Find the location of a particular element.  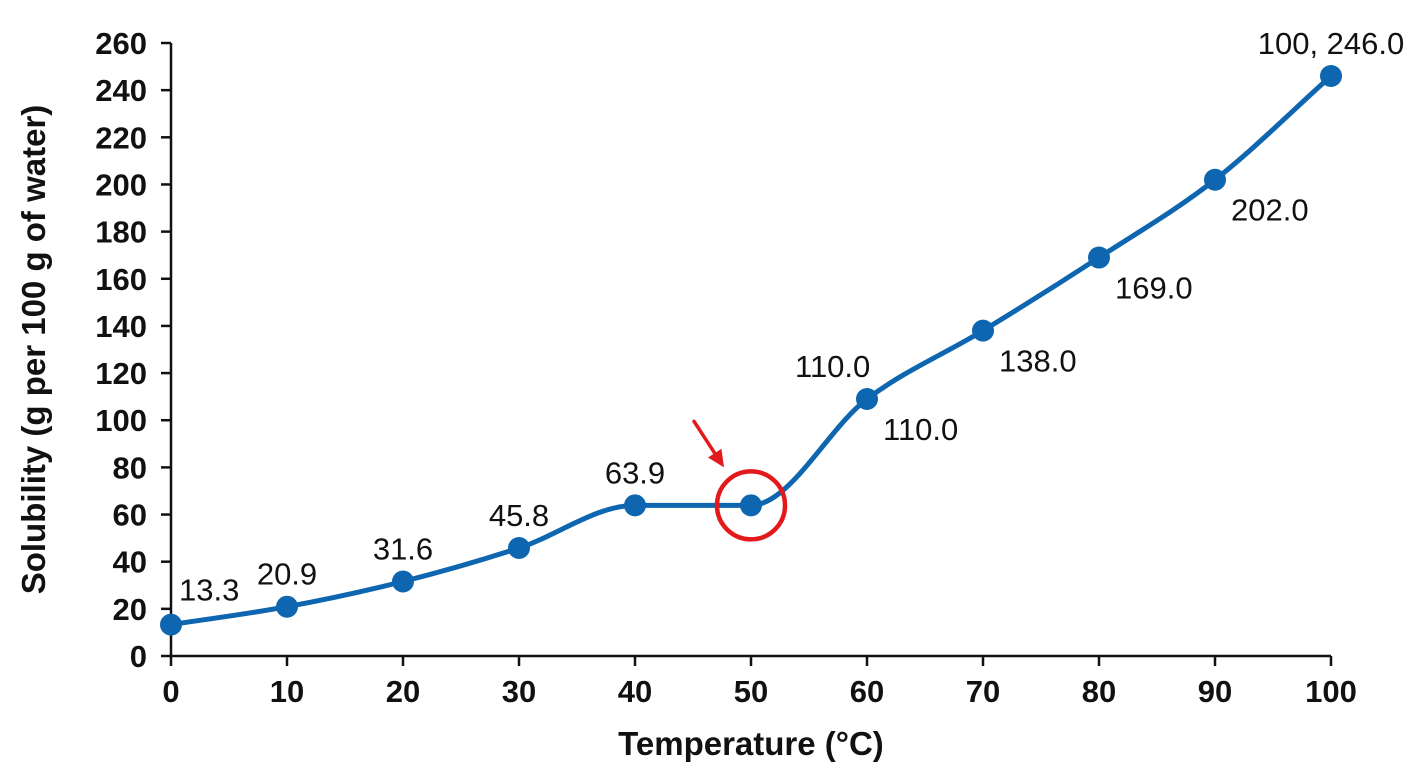

y-tick-label: 60 is located at coordinates (130, 515).